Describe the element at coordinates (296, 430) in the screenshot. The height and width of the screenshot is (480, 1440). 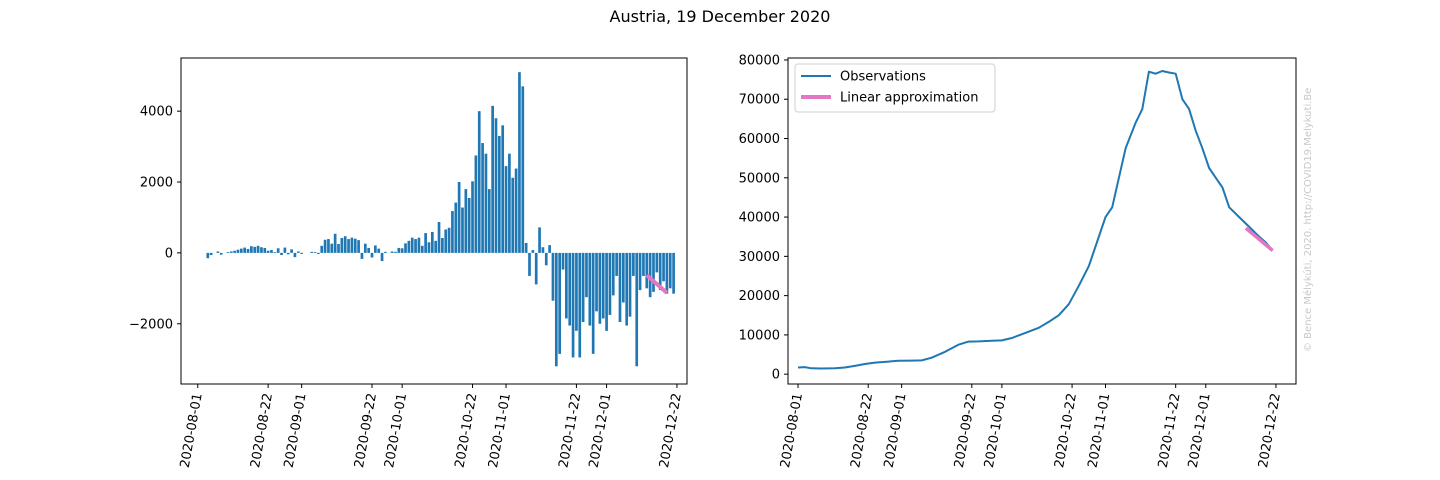
I see `x-tick-label: 2020-09-01` at that location.